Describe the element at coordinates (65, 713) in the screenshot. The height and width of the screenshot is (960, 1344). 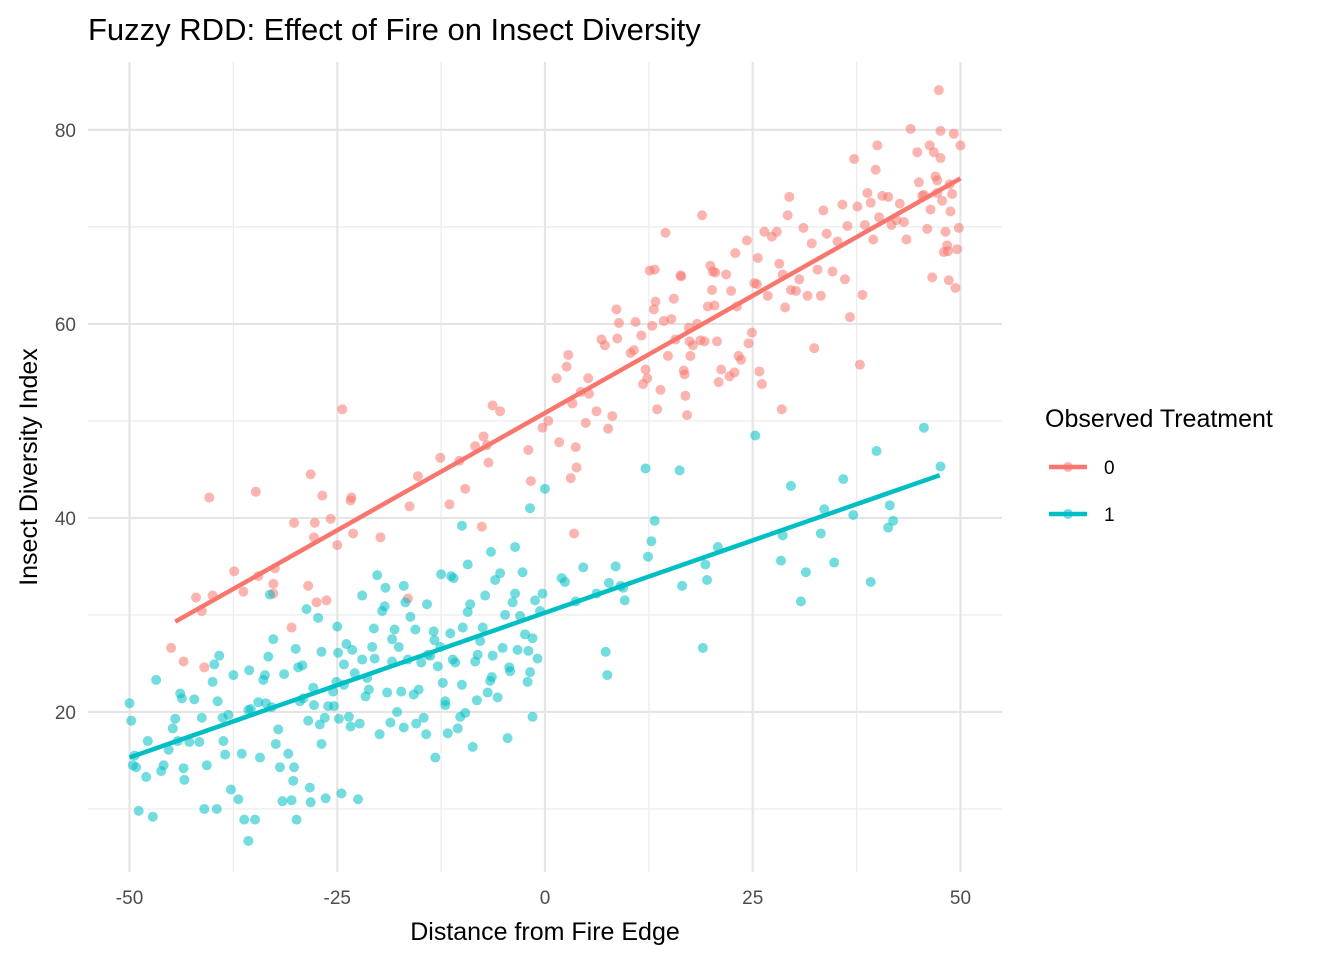
I see `y-tick-label: 20` at that location.